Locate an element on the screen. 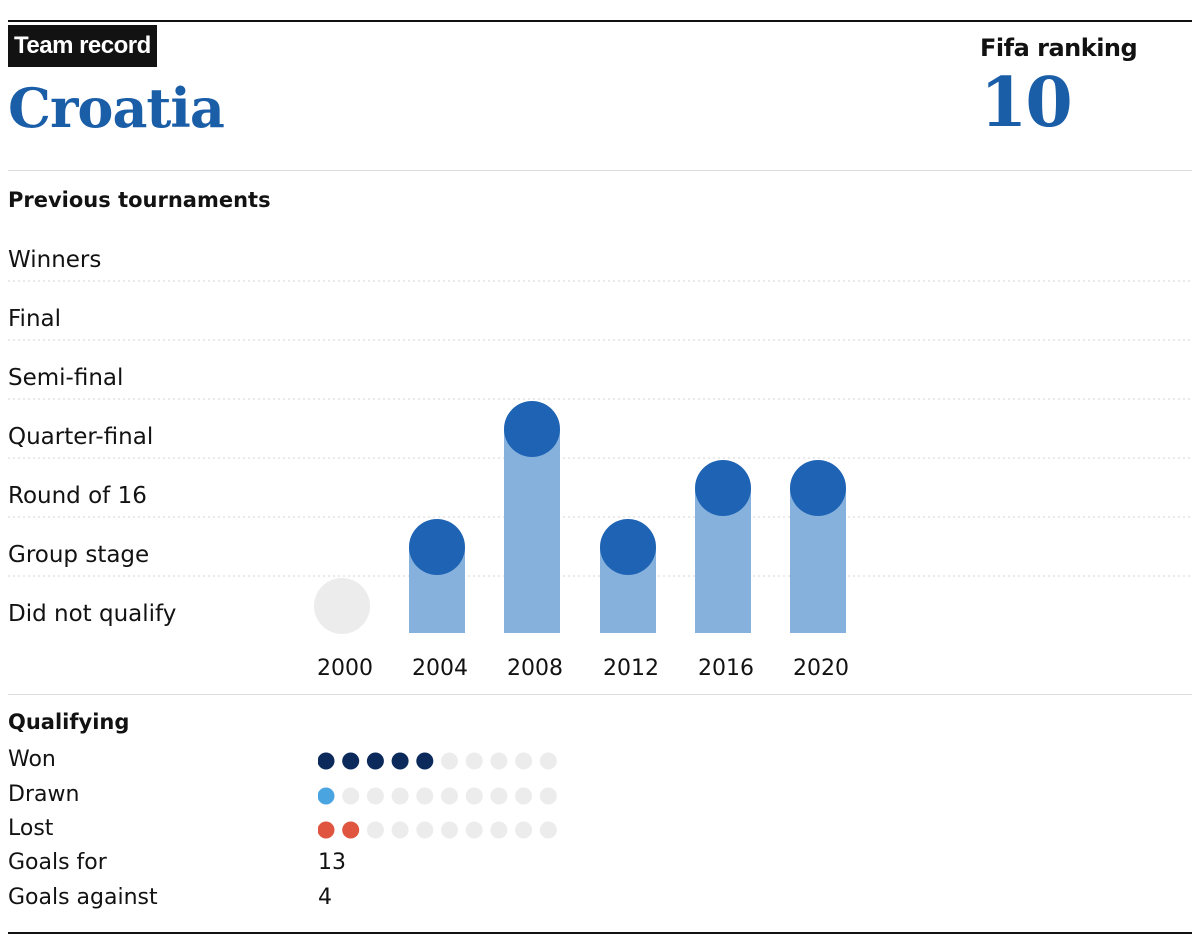  stage-label-semi-final: Semi-final is located at coordinates (66, 378).